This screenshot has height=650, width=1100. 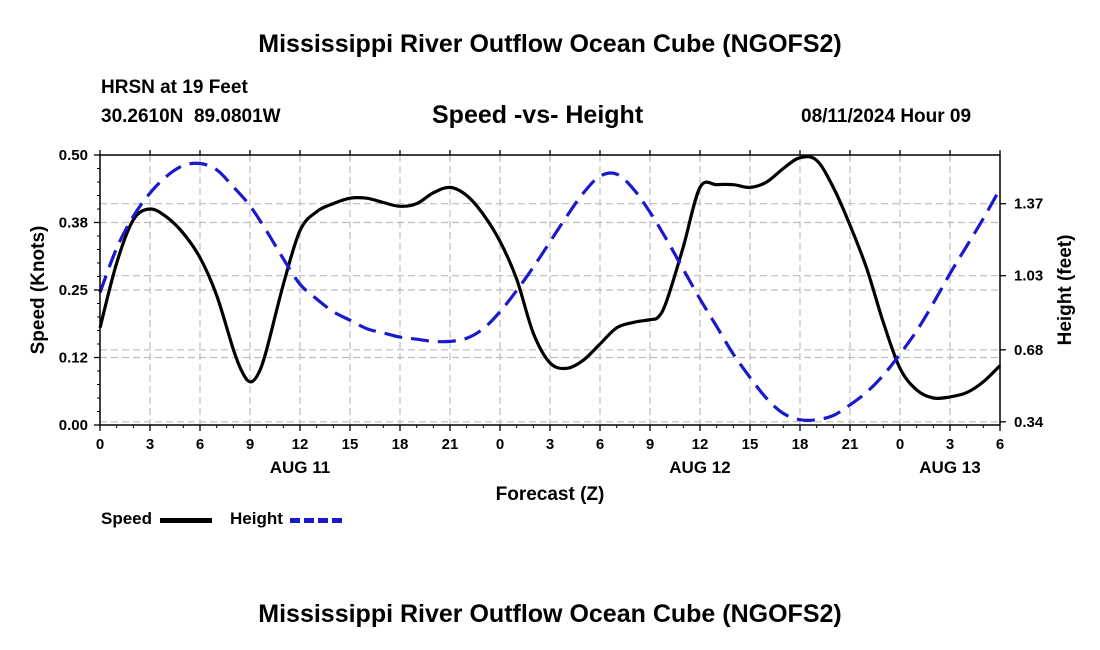 I want to click on y2-tick-label: 1.37, so click(x=1028, y=204).